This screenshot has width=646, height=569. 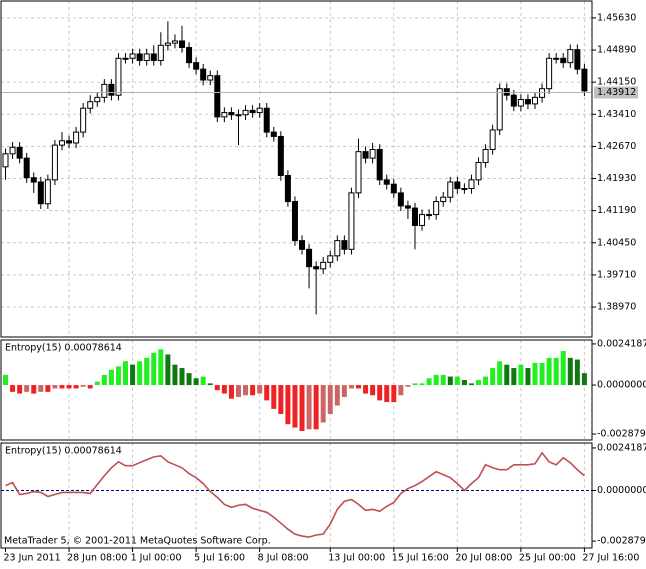 What do you see at coordinates (616, 114) in the screenshot?
I see `y-tick-label: 1.43410` at bounding box center [616, 114].